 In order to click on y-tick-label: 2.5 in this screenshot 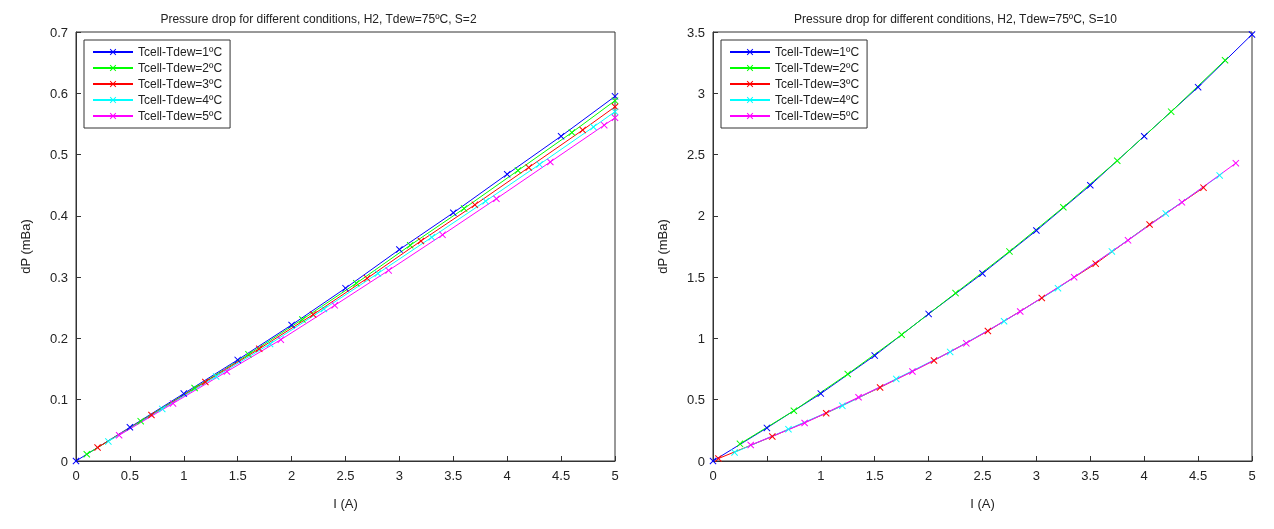, I will do `click(695, 155)`.